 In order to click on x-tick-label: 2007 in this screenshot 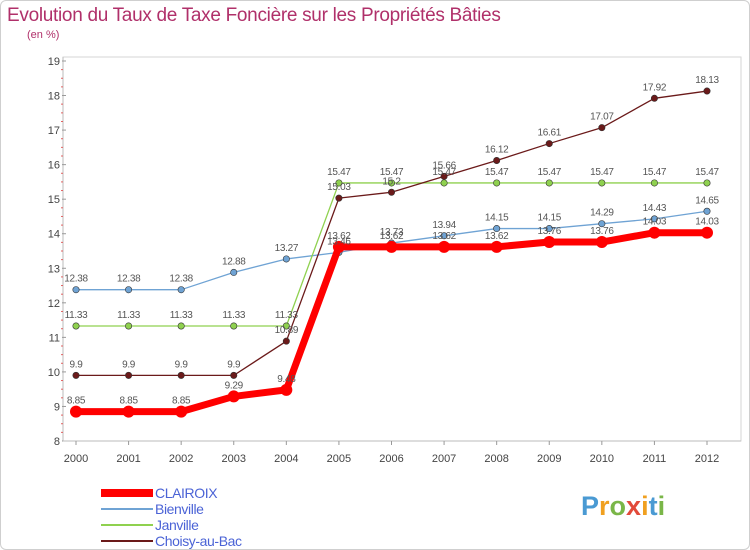, I will do `click(444, 459)`.